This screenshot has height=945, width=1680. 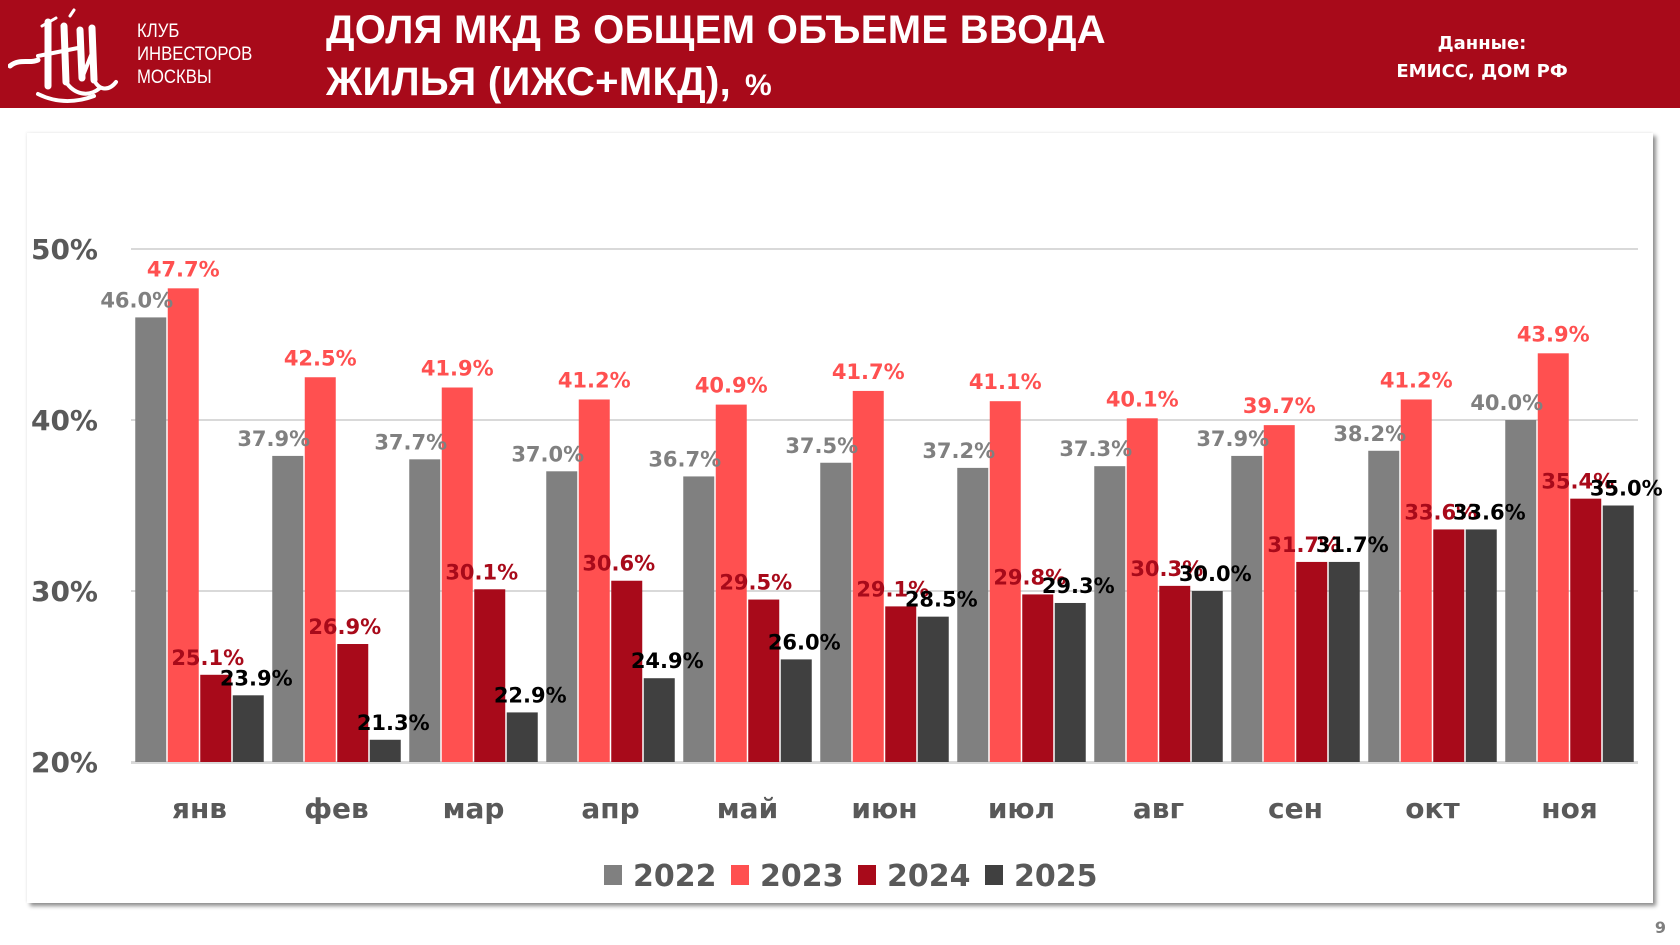 I want to click on data-label-2025: 33.6%, so click(x=1489, y=512).